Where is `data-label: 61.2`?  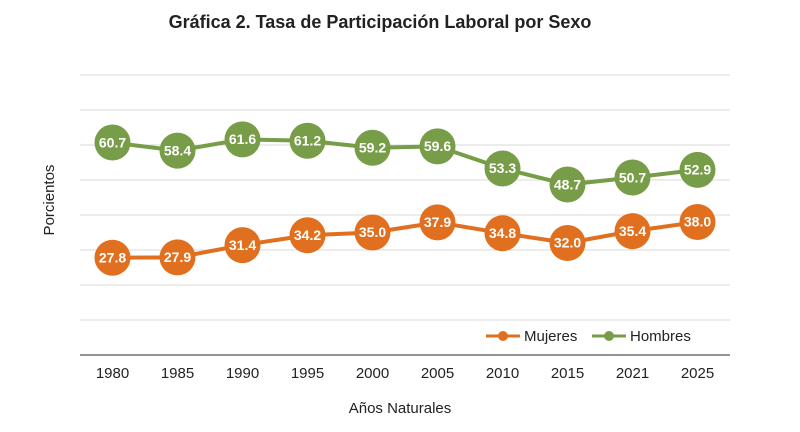 data-label: 61.2 is located at coordinates (307, 141).